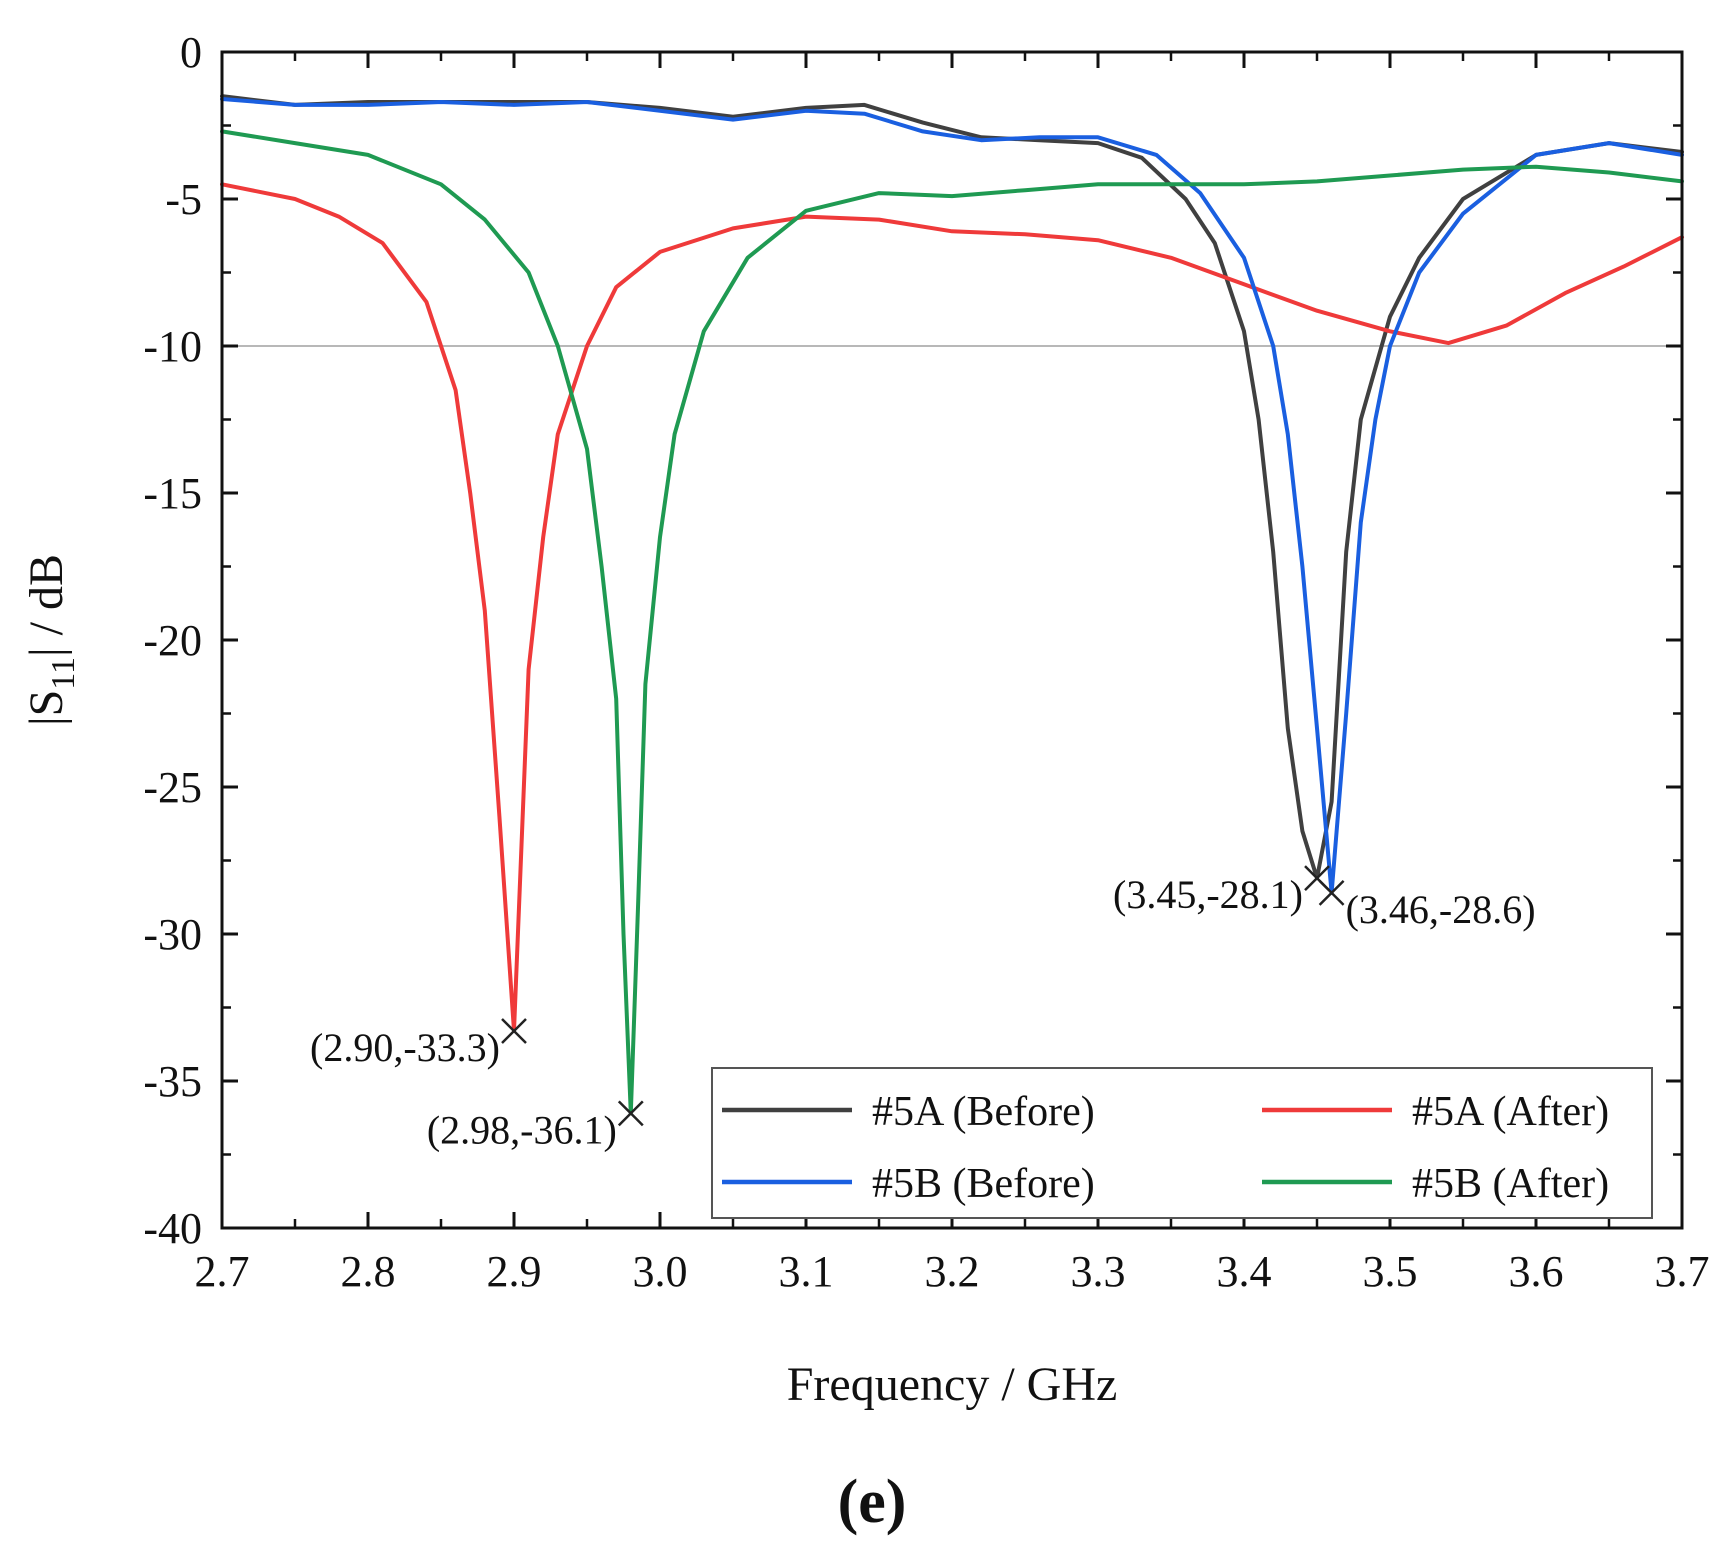 The width and height of the screenshot is (1734, 1553). What do you see at coordinates (983, 1112) in the screenshot?
I see `legend-label-0: #5A (Before)` at bounding box center [983, 1112].